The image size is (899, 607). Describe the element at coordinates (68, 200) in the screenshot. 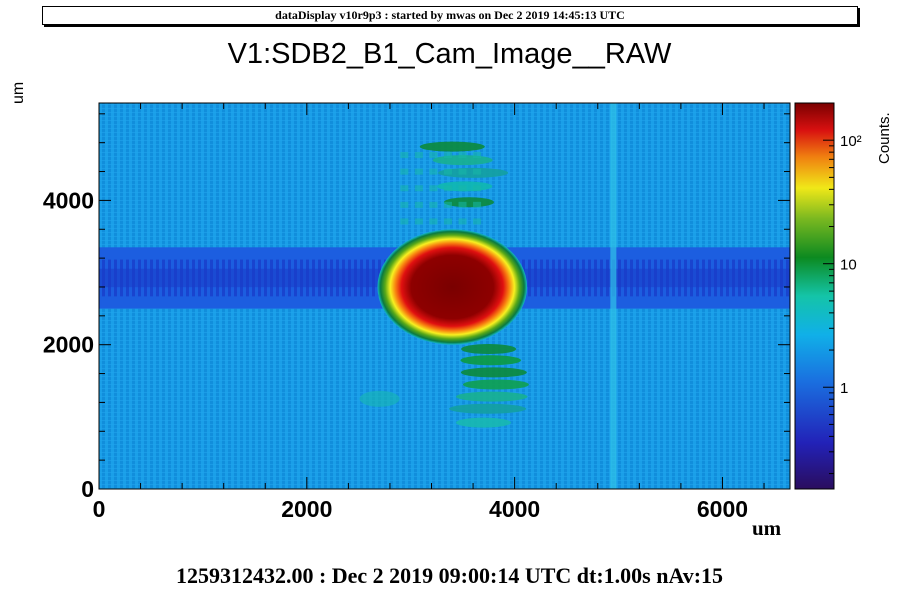

I see `y-tick-label: 4000` at that location.